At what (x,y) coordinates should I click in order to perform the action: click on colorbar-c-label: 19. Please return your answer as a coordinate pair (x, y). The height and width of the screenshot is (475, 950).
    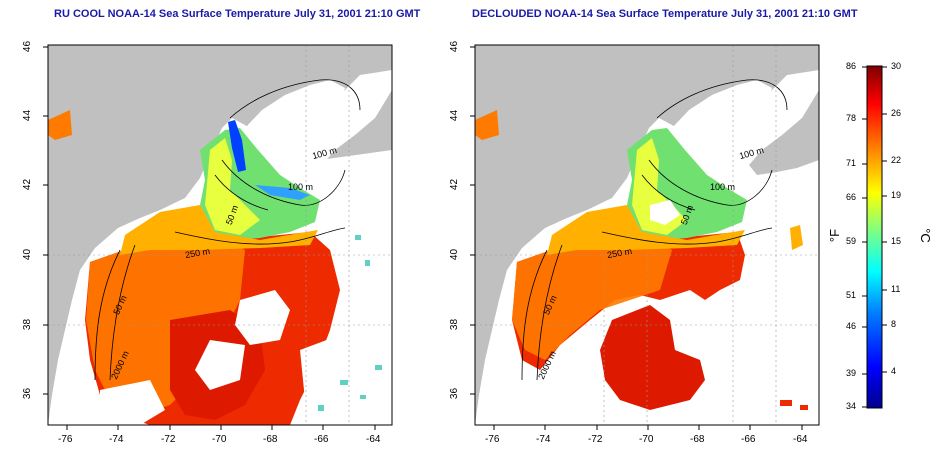
    Looking at the image, I should click on (896, 195).